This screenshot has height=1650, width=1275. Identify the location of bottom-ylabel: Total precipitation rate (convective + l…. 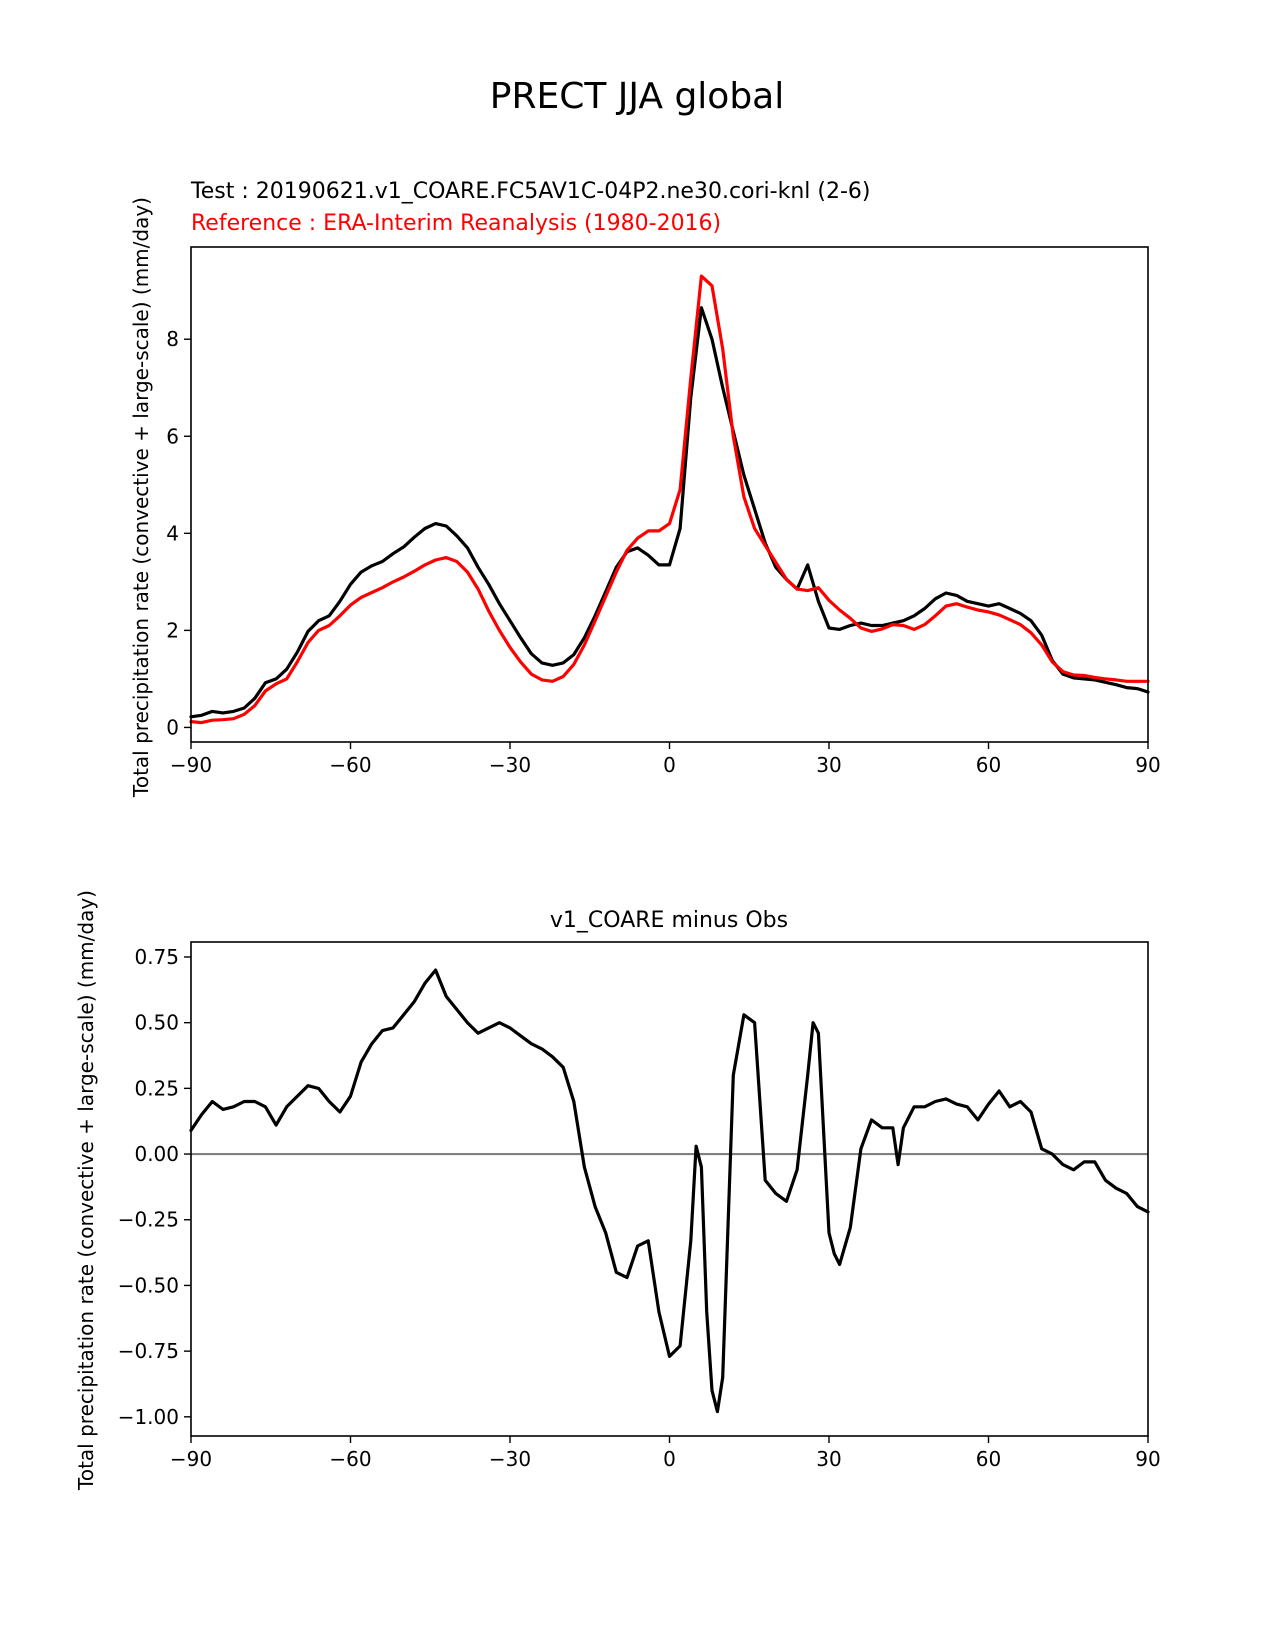
(86, 1190).